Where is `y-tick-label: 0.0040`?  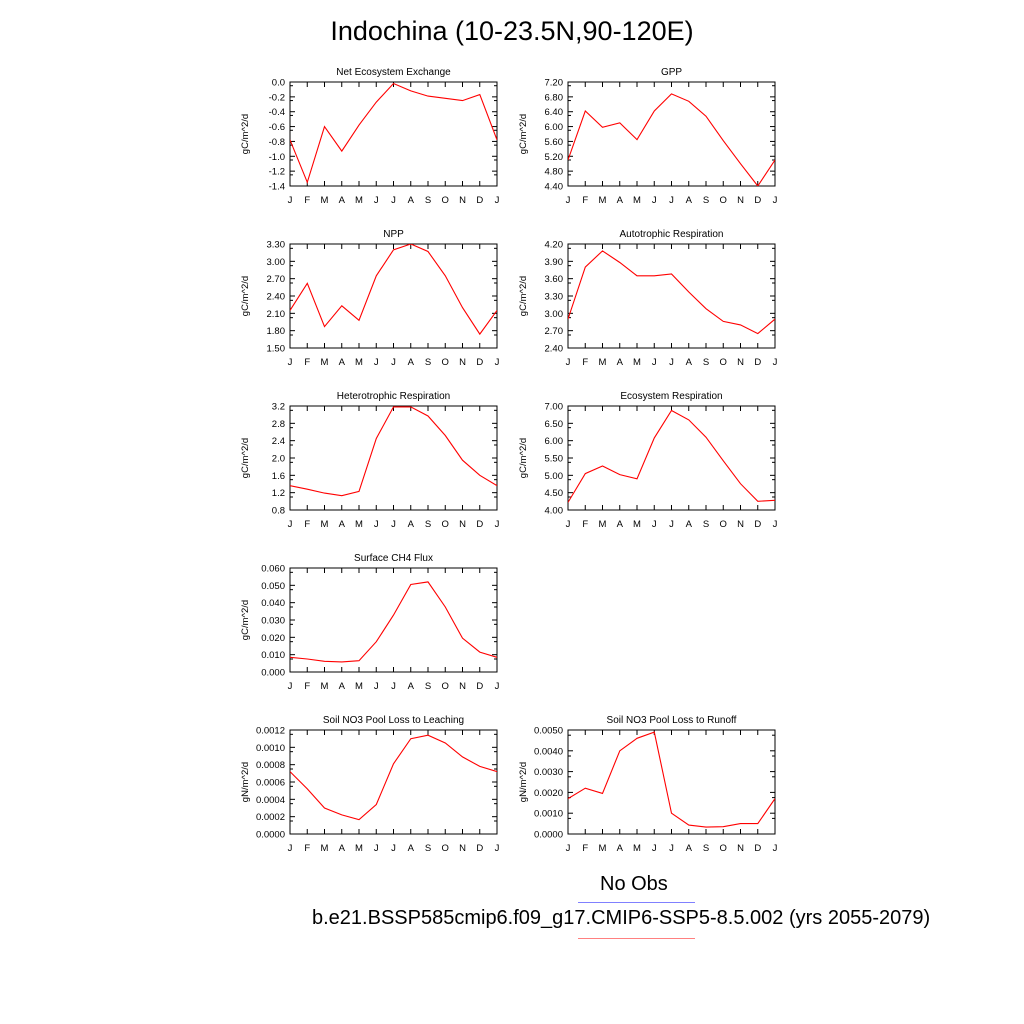 y-tick-label: 0.0040 is located at coordinates (548, 751).